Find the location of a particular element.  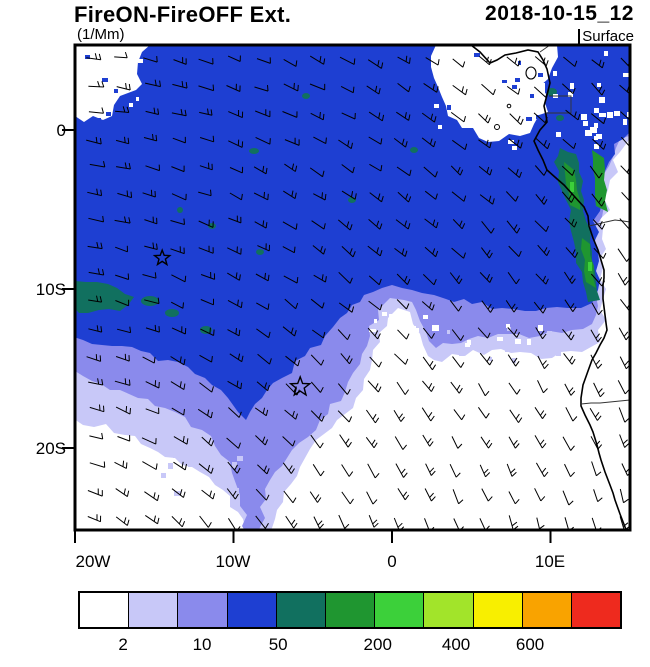

colorbar-tick-label: 600 is located at coordinates (530, 644).